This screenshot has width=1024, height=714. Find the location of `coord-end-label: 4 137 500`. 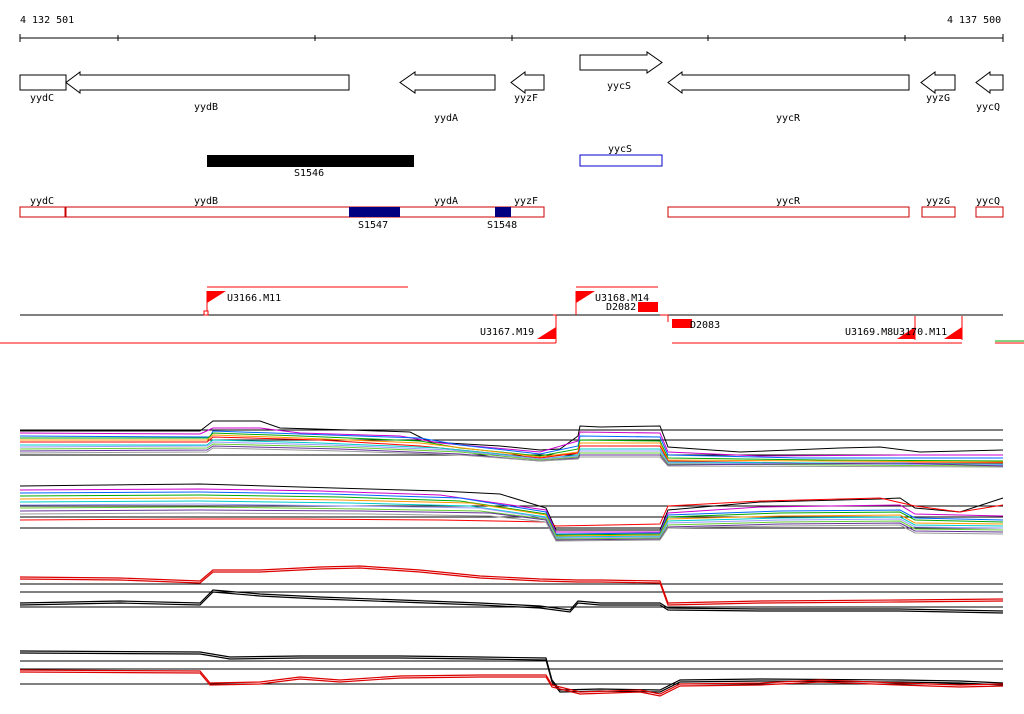

coord-end-label: 4 137 500 is located at coordinates (974, 20).